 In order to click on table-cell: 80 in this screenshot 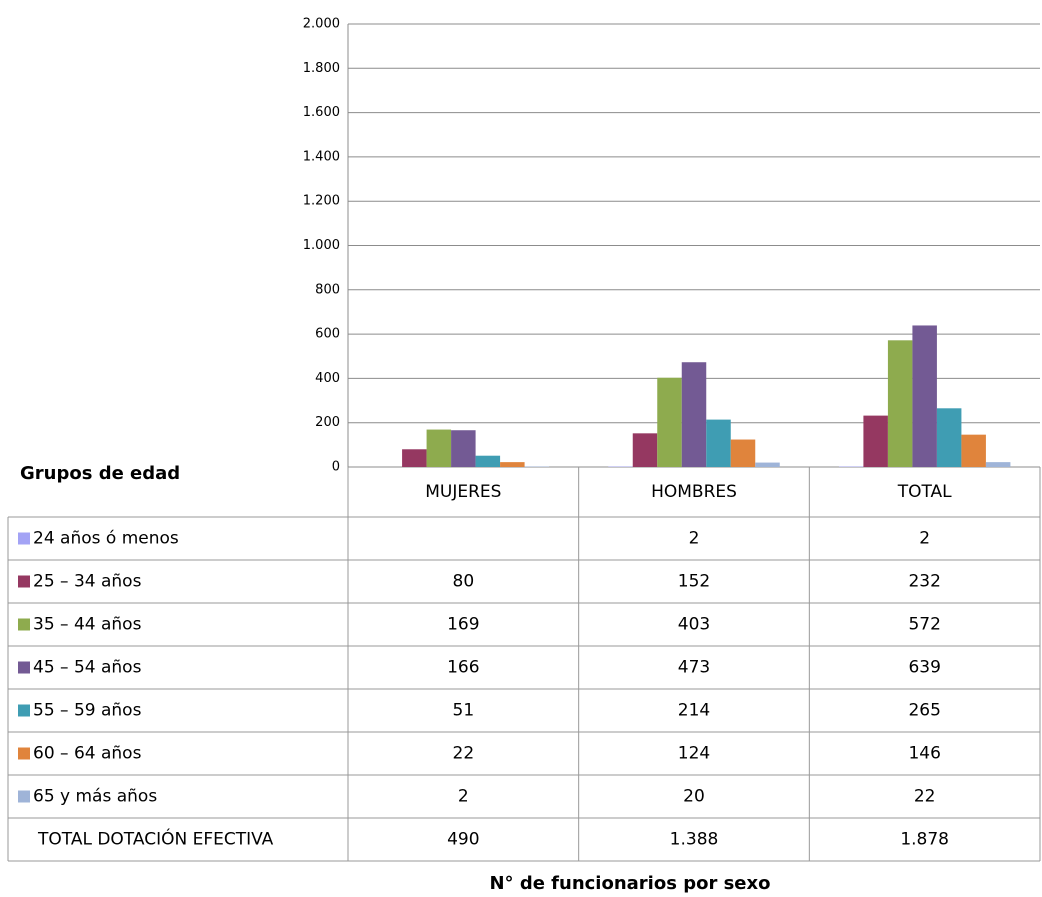, I will do `click(464, 582)`.